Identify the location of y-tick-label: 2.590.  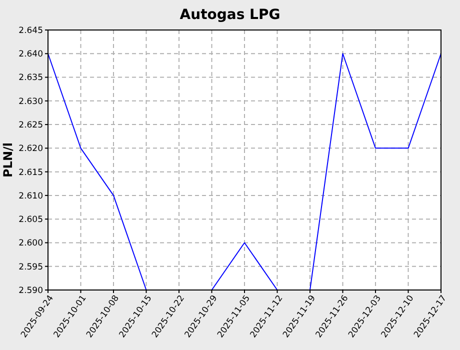
(30, 291).